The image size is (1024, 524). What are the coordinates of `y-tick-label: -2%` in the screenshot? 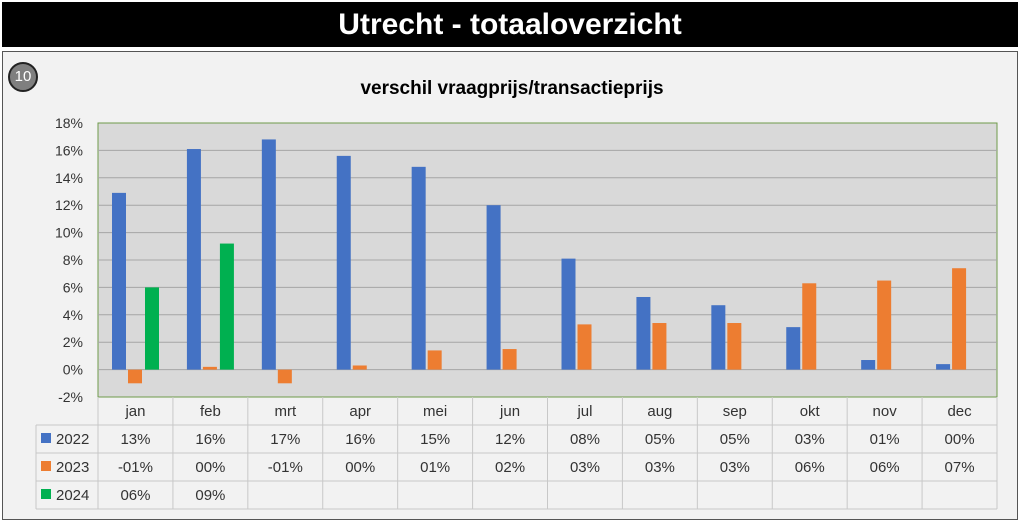 It's located at (70, 397).